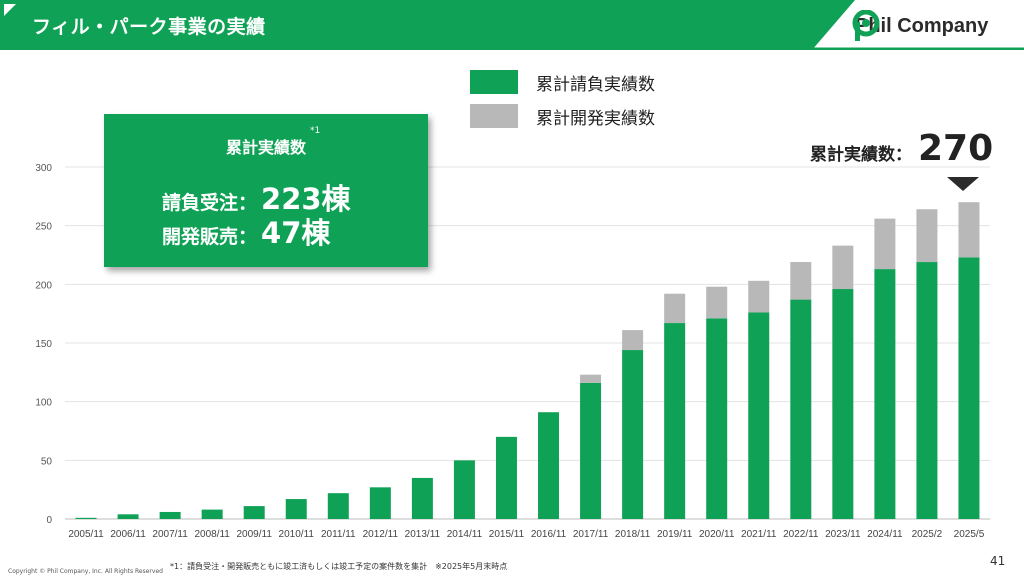 The image size is (1024, 578). Describe the element at coordinates (885, 534) in the screenshot. I see `x-tick-label: 2024/11` at that location.